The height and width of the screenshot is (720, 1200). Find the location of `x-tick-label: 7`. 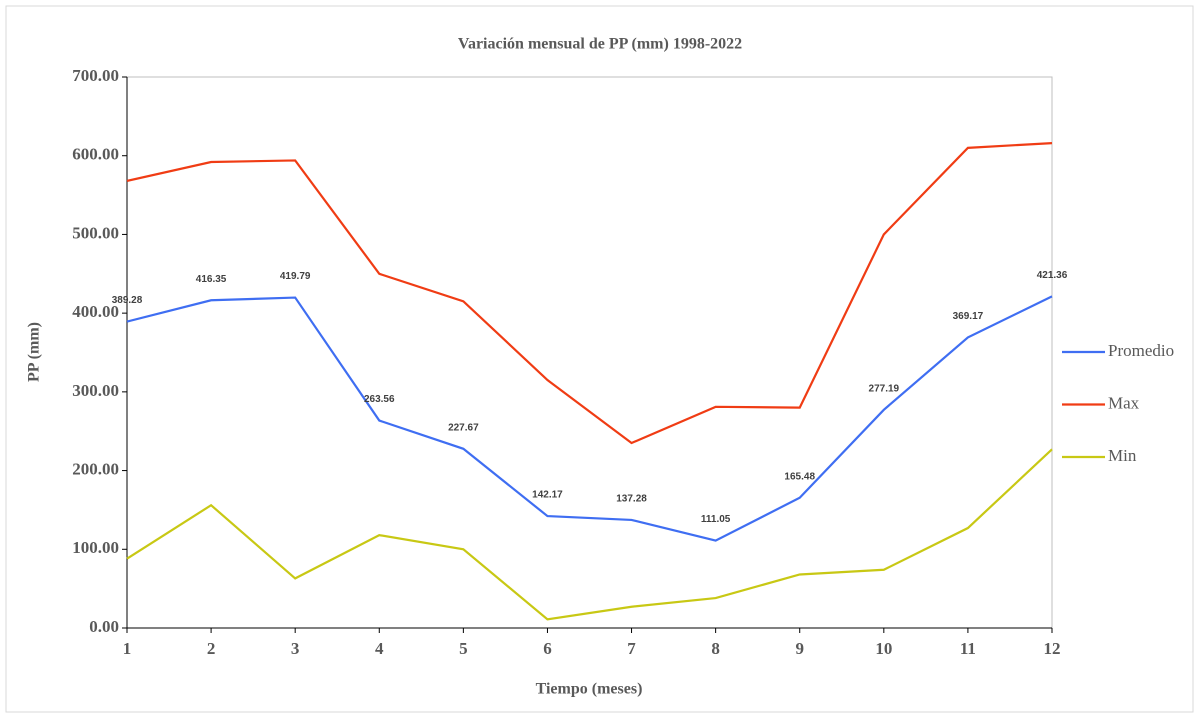

x-tick-label: 7 is located at coordinates (631, 648).